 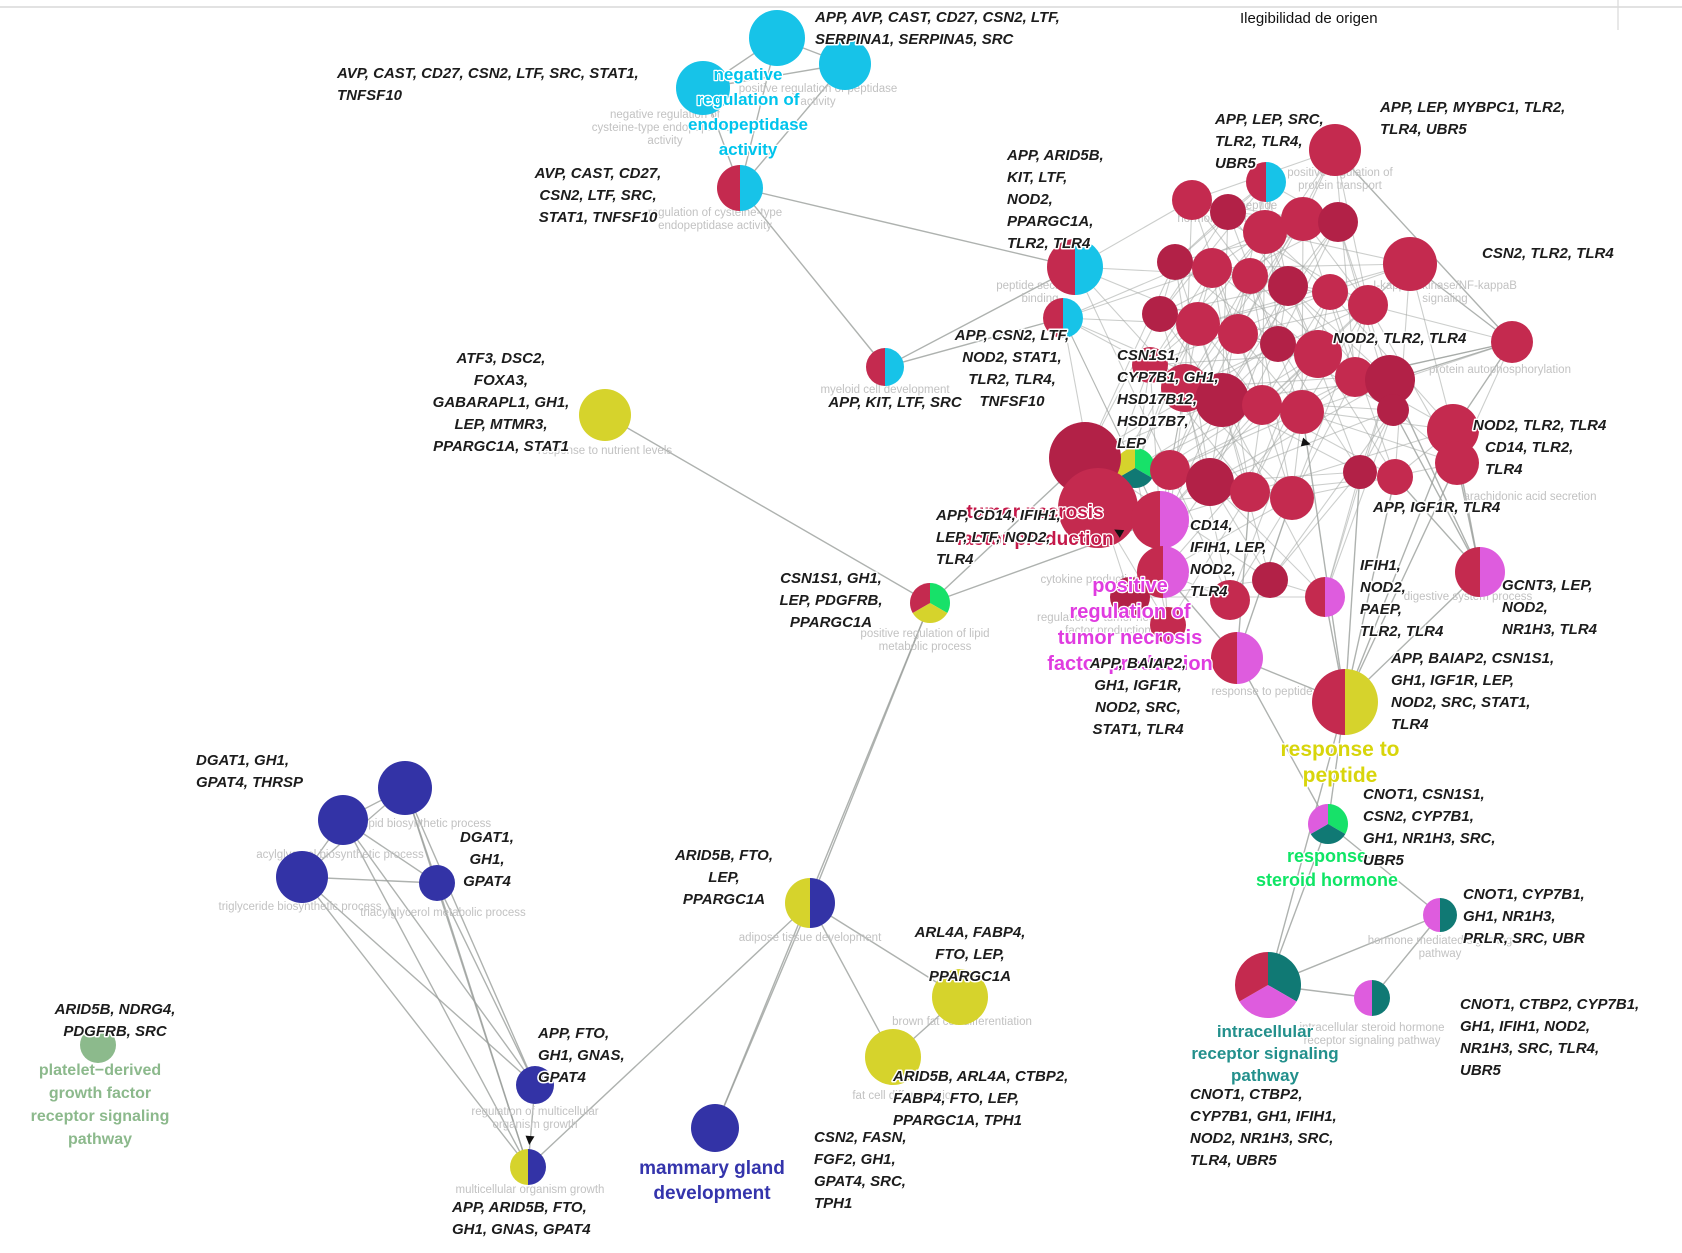 What do you see at coordinates (437, 883) in the screenshot?
I see `network-node-b4` at bounding box center [437, 883].